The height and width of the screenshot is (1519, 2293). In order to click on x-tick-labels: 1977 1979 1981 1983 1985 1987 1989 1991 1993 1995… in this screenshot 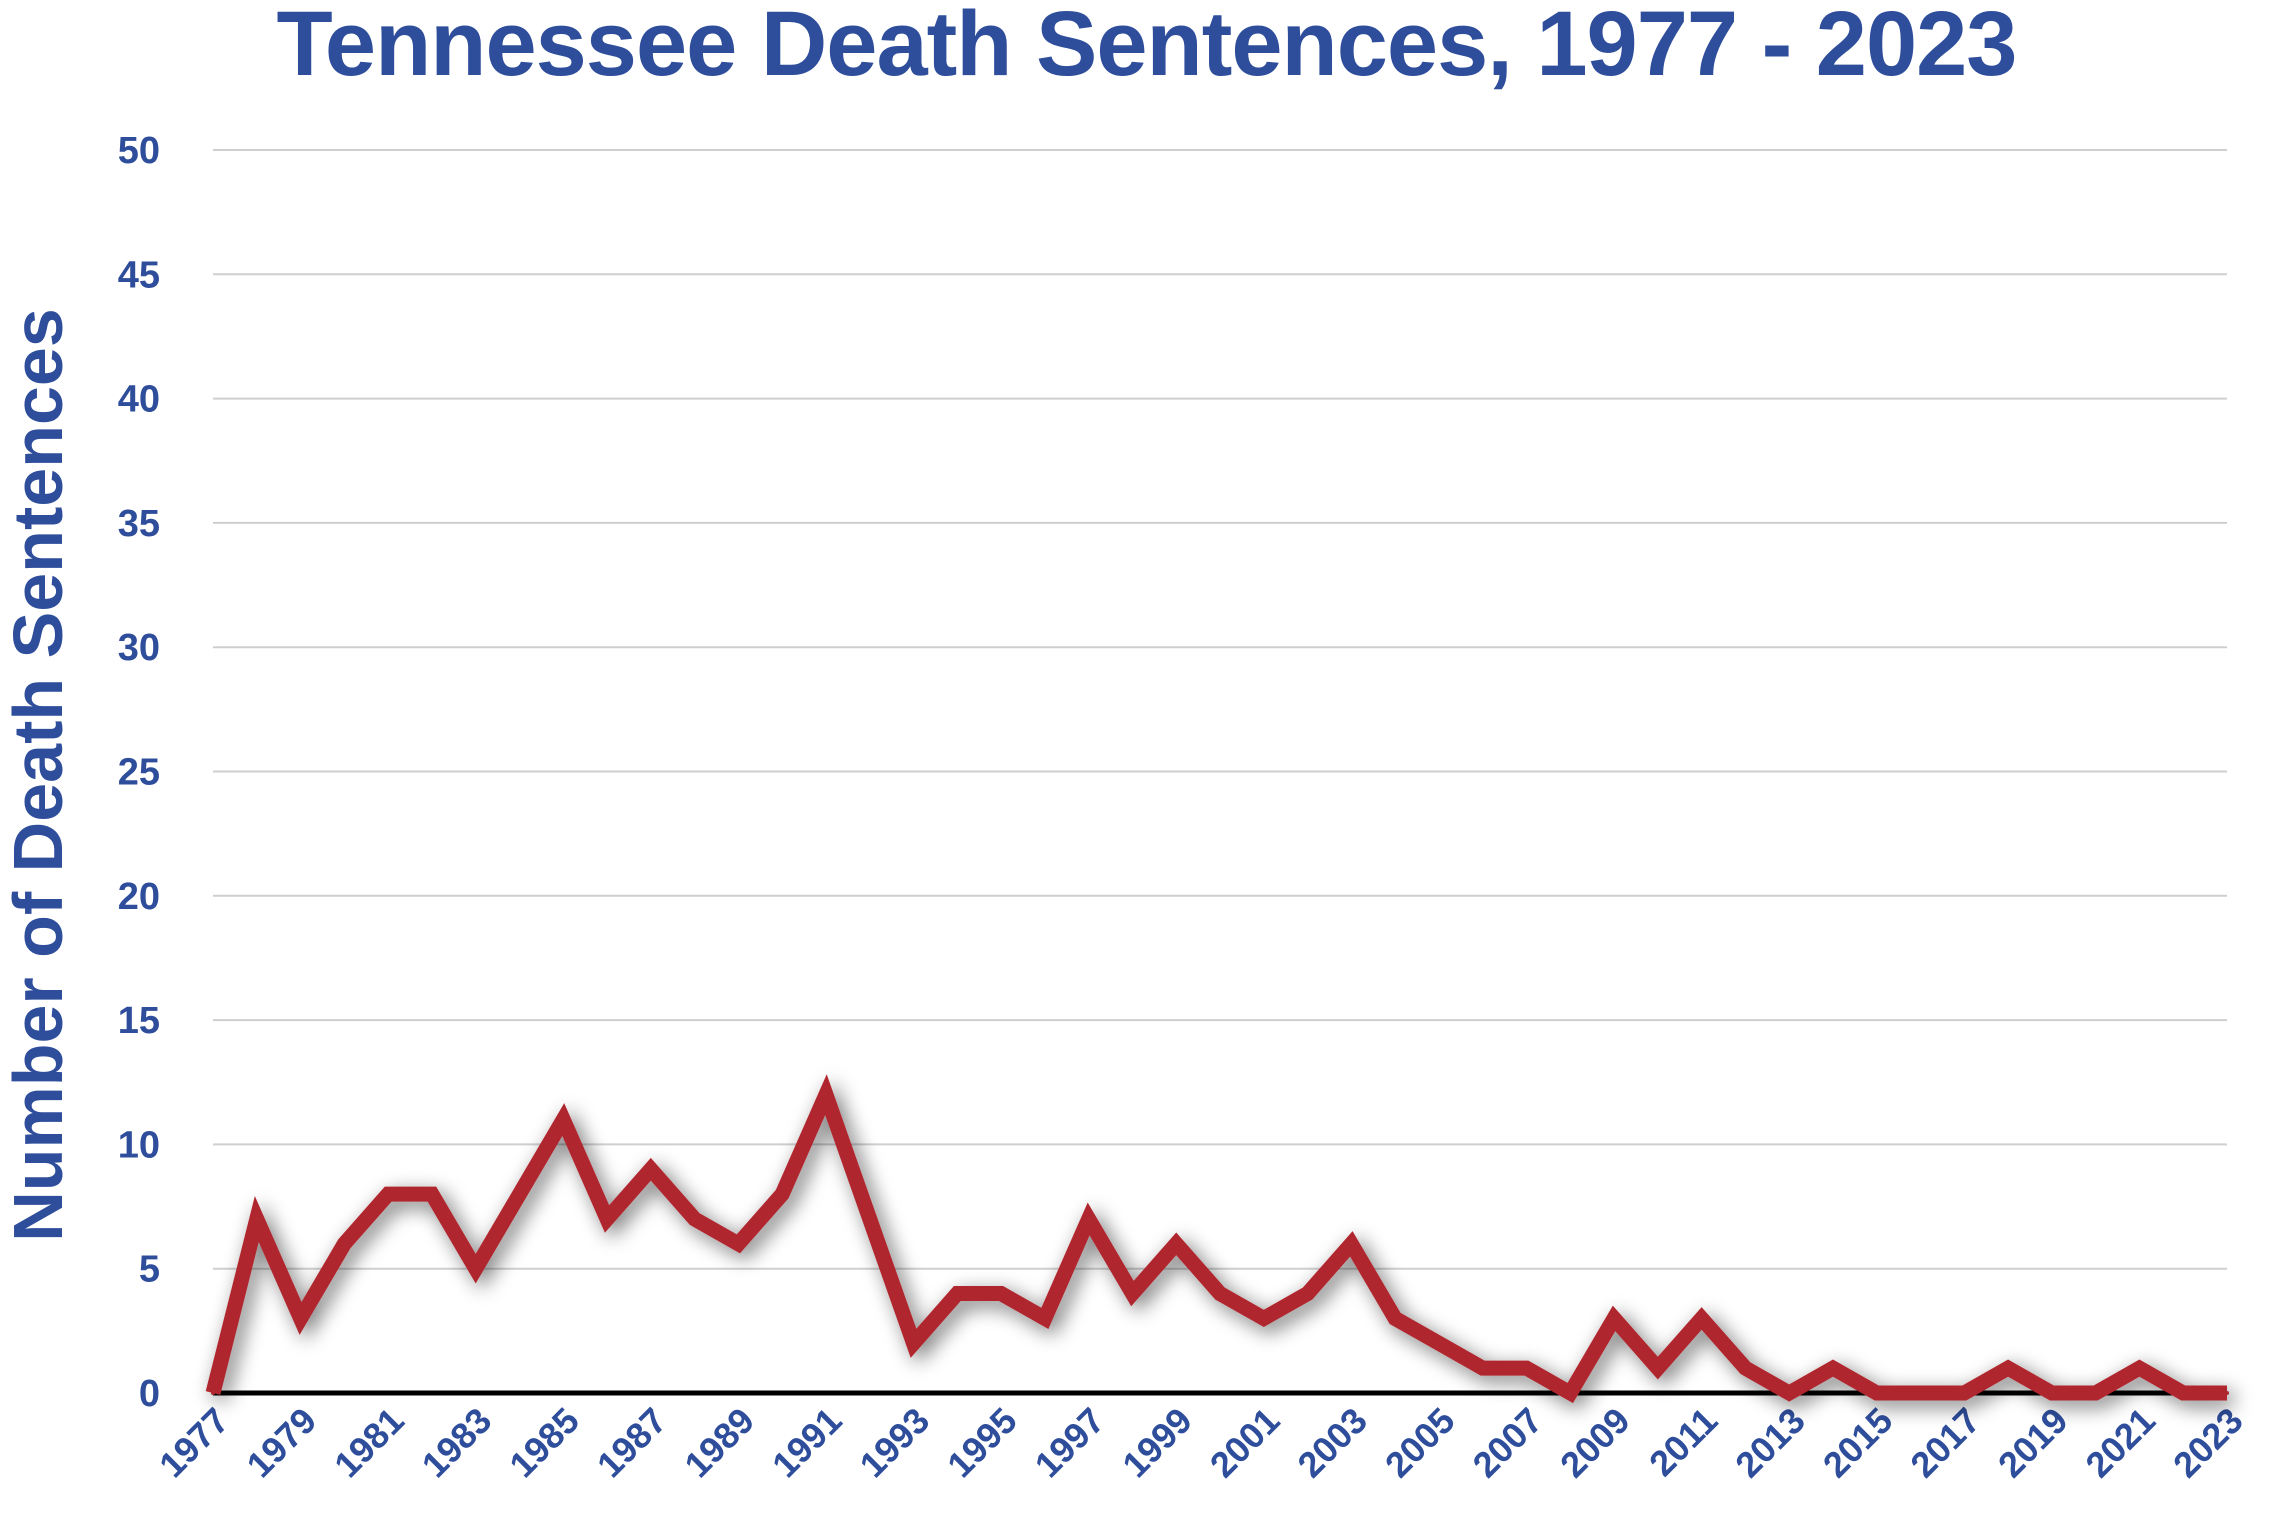, I will do `click(1201, 1443)`.